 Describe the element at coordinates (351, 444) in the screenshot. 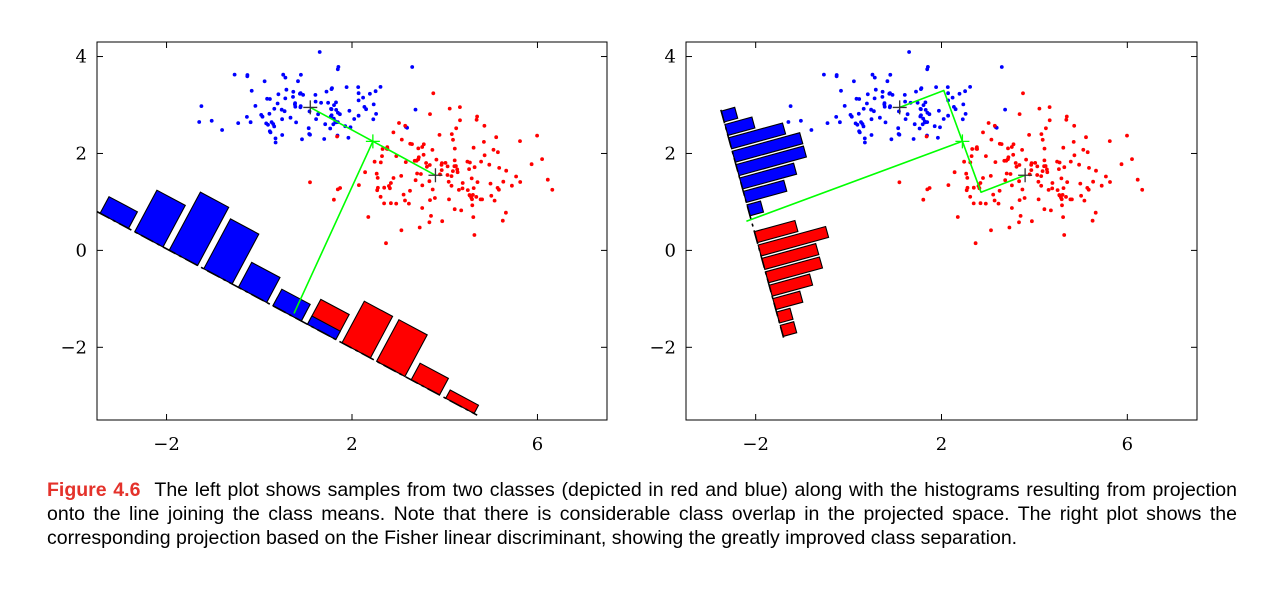

I see `left-xtick-label: 2` at that location.